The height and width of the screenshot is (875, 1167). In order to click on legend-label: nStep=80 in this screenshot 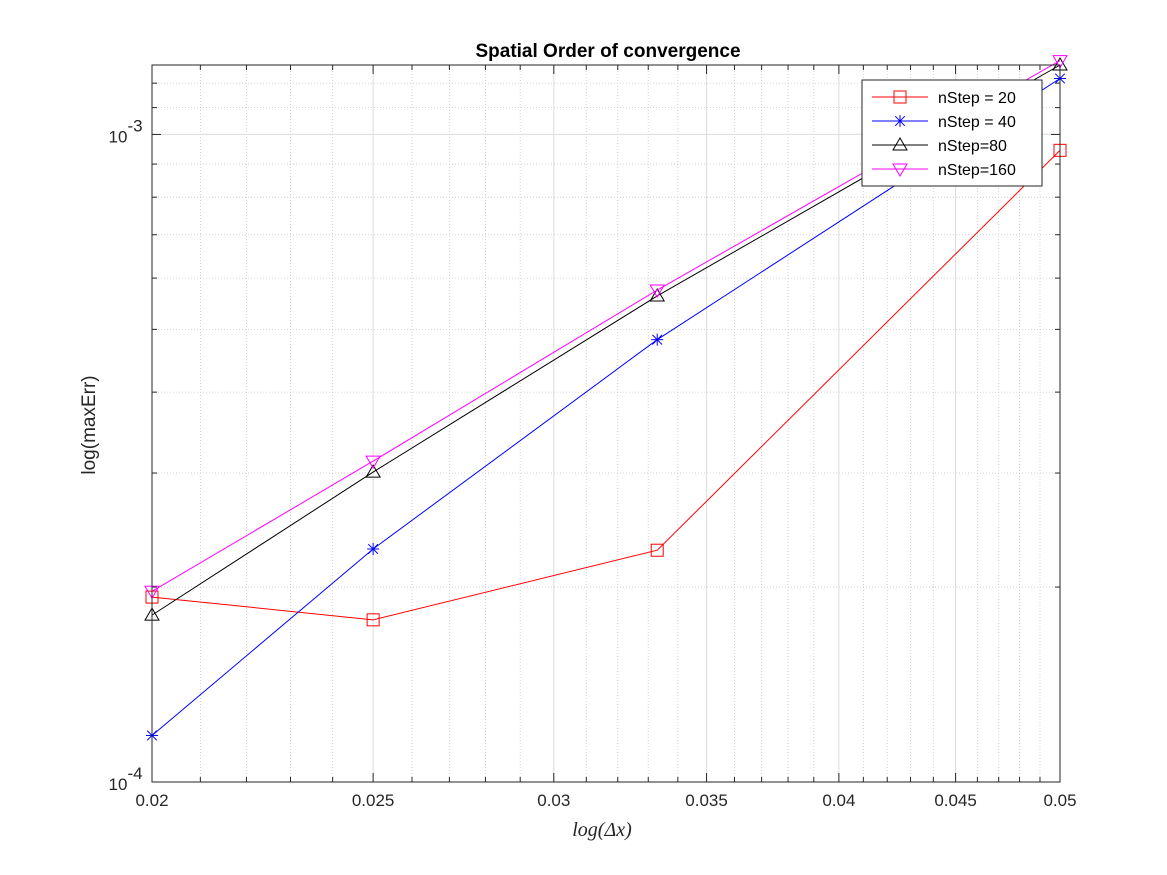, I will do `click(972, 146)`.